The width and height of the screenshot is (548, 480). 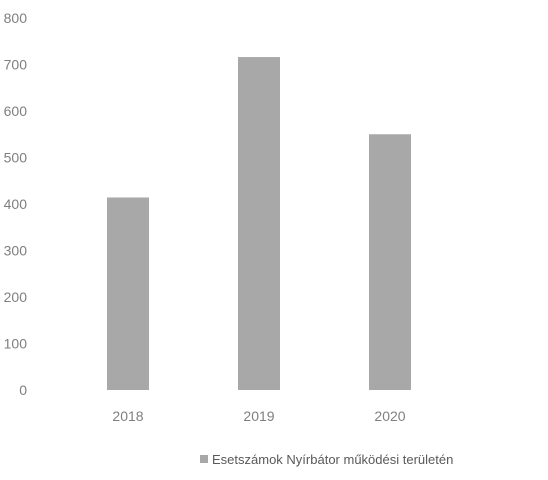 What do you see at coordinates (23, 390) in the screenshot?
I see `y-tick-label: 0` at bounding box center [23, 390].